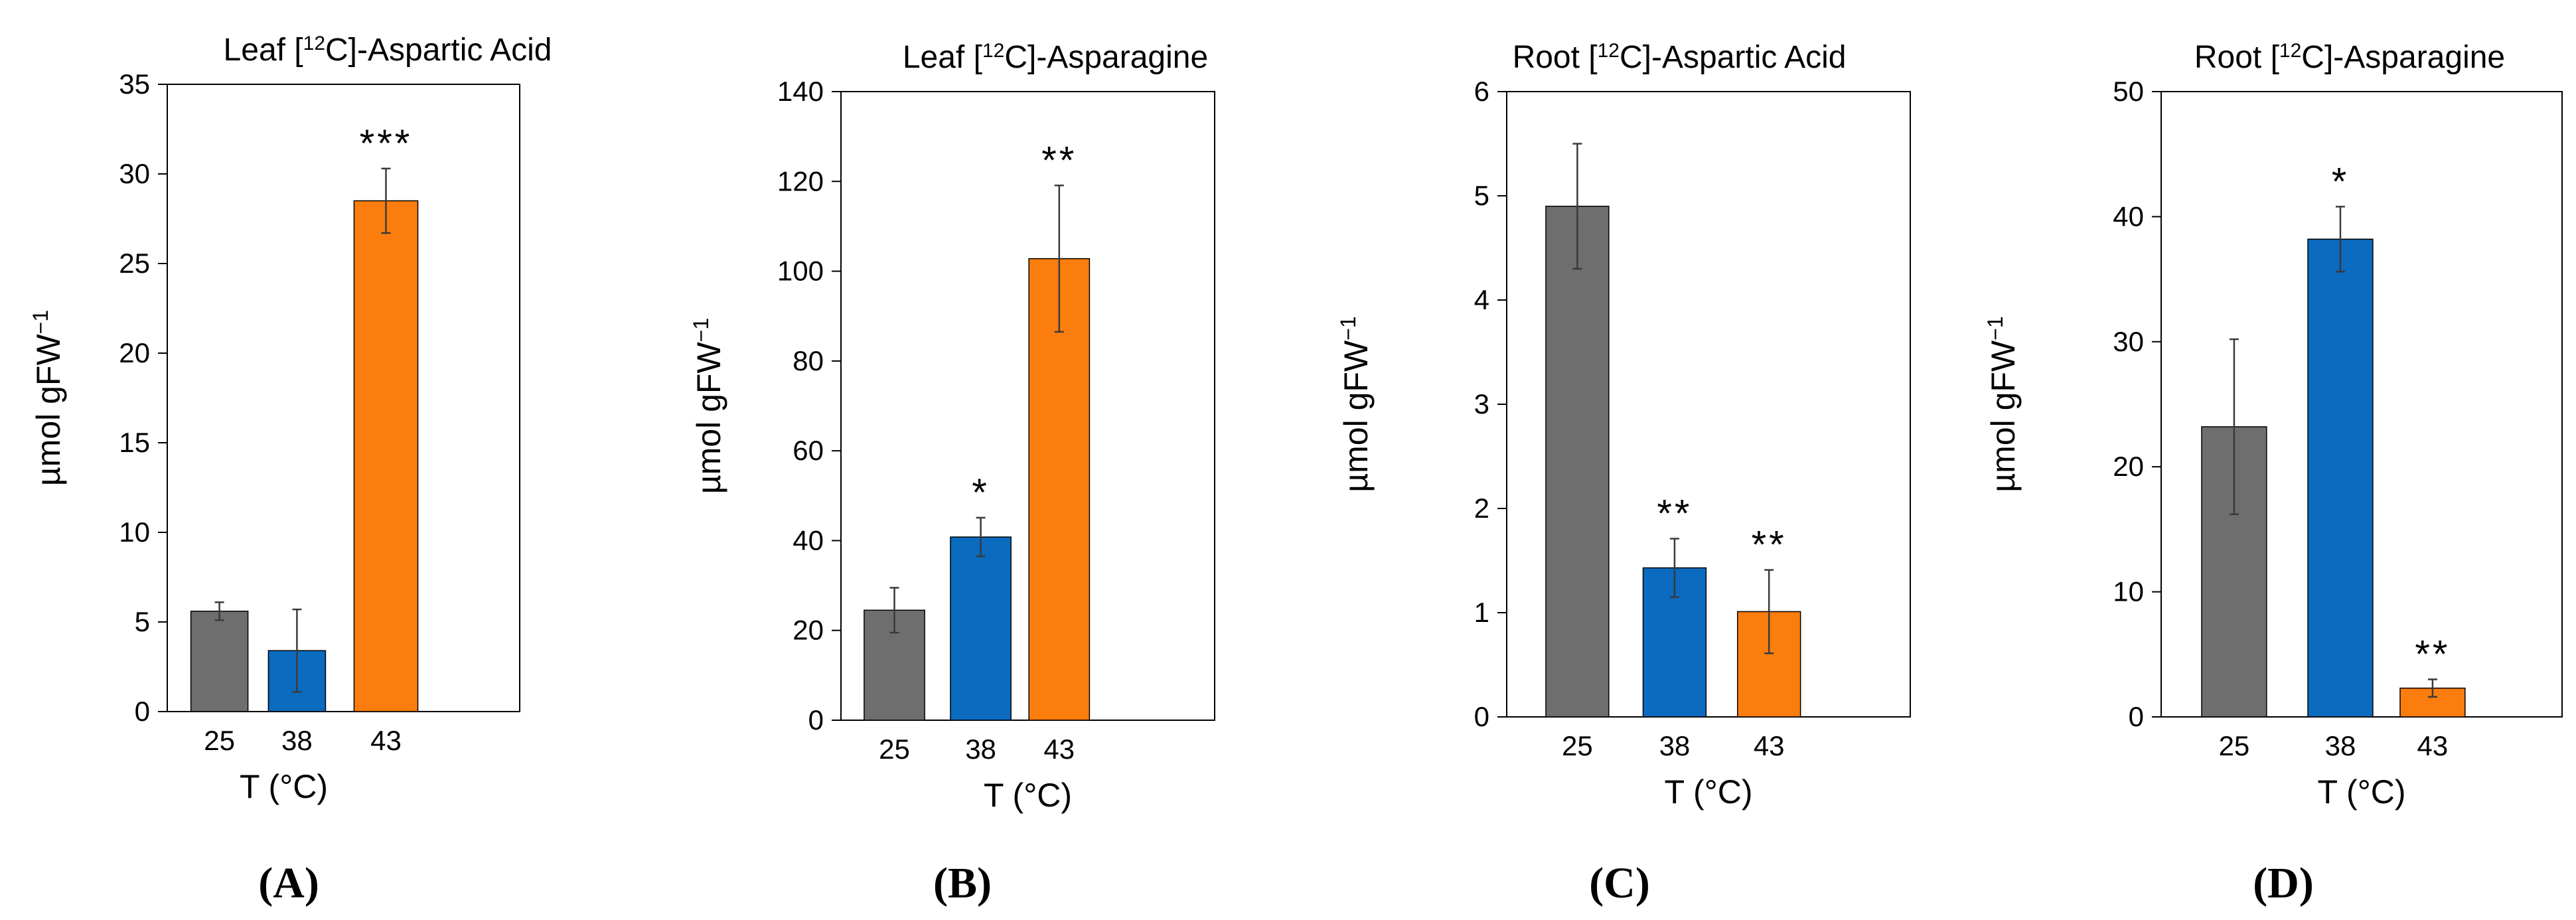 The image size is (2576, 920). I want to click on y-tick-label: 35, so click(135, 84).